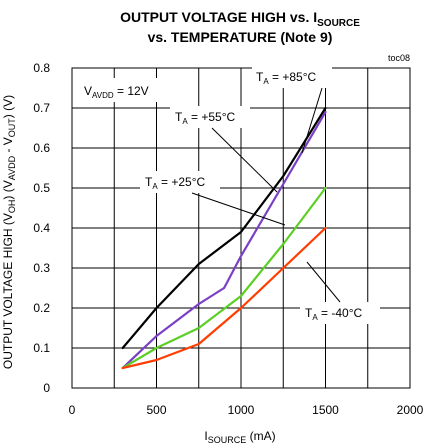 The image size is (428, 448). I want to click on y-tick-label: 0.7, so click(41, 108).